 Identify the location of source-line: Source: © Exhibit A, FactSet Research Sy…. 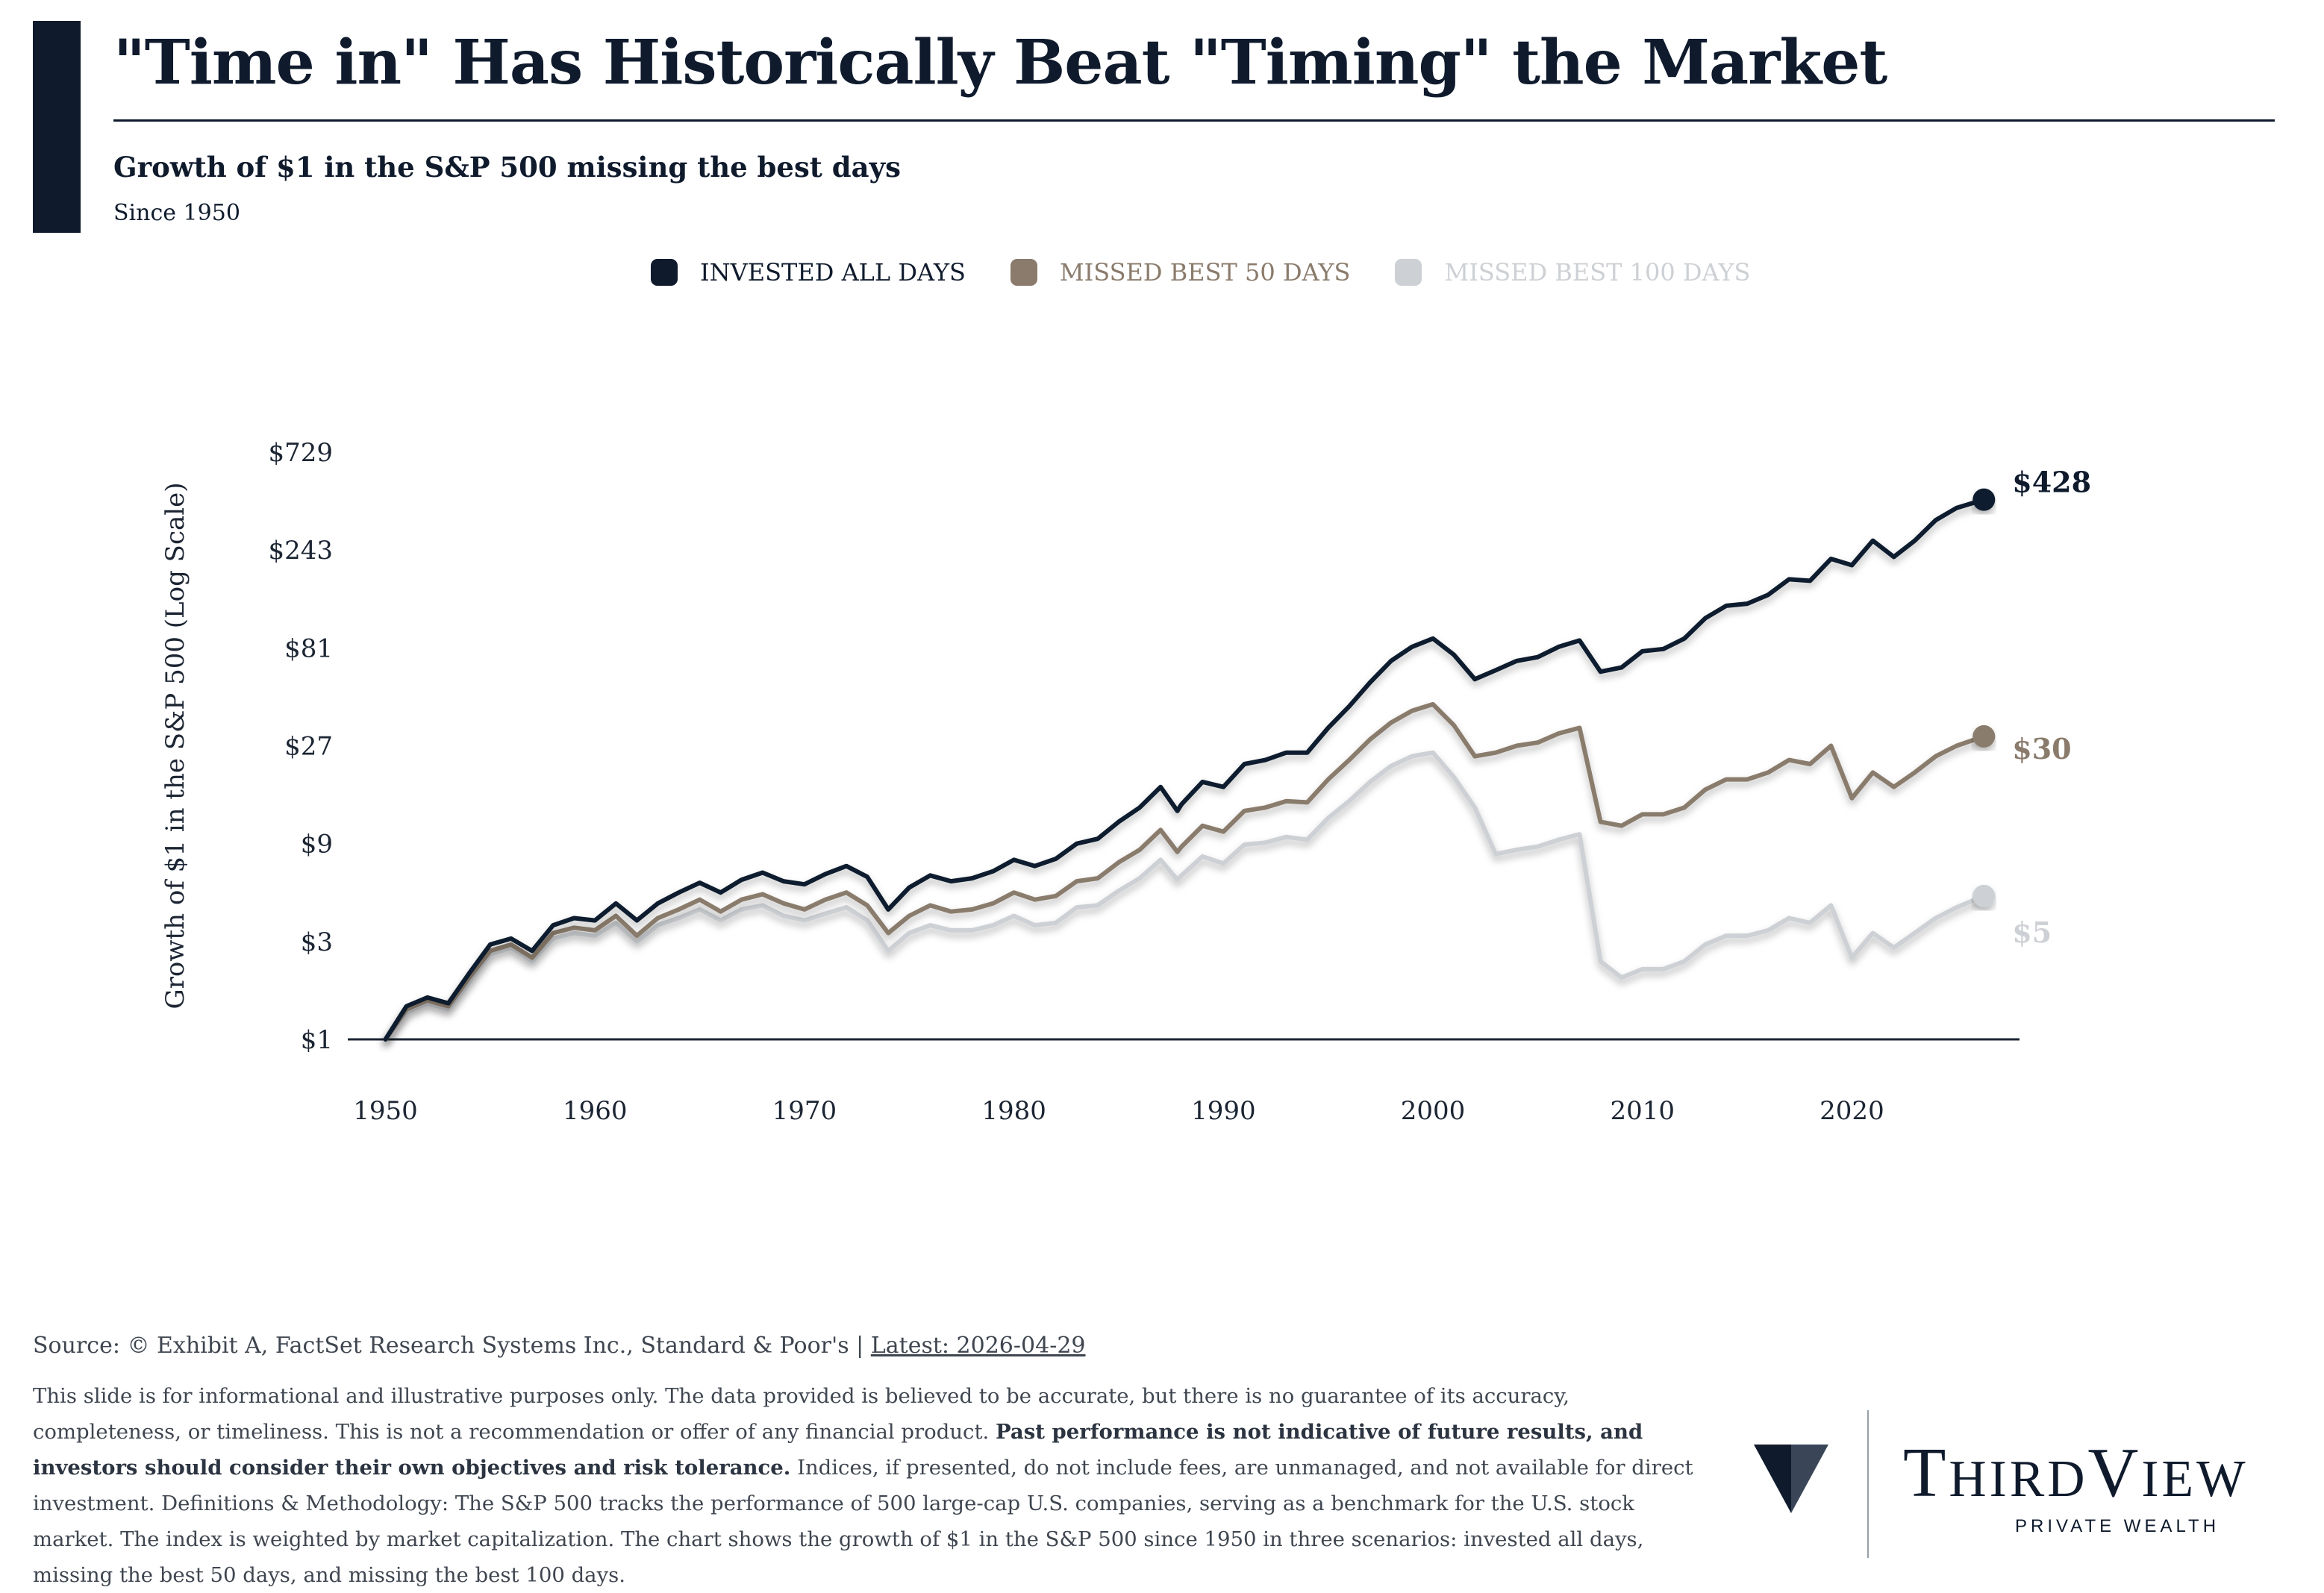
(865, 1346).